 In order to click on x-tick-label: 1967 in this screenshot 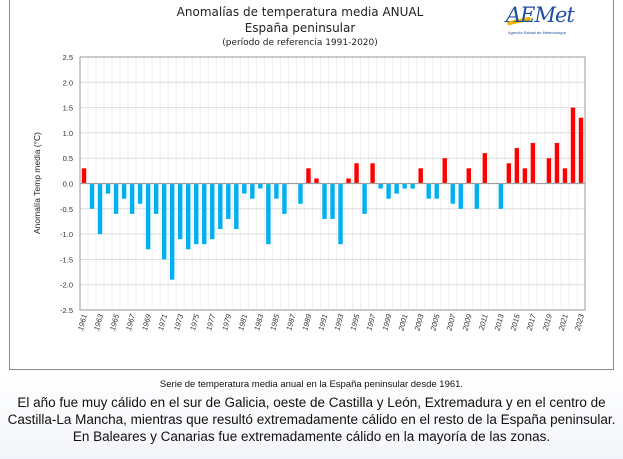, I will do `click(130, 321)`.